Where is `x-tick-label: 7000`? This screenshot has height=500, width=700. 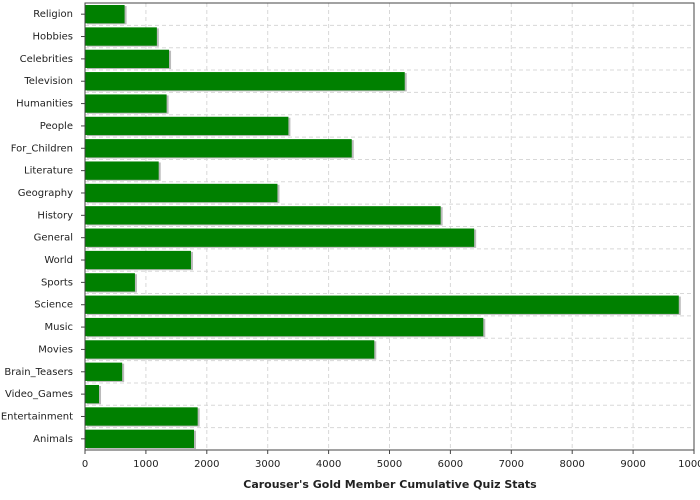
x-tick-label: 7000 is located at coordinates (511, 464).